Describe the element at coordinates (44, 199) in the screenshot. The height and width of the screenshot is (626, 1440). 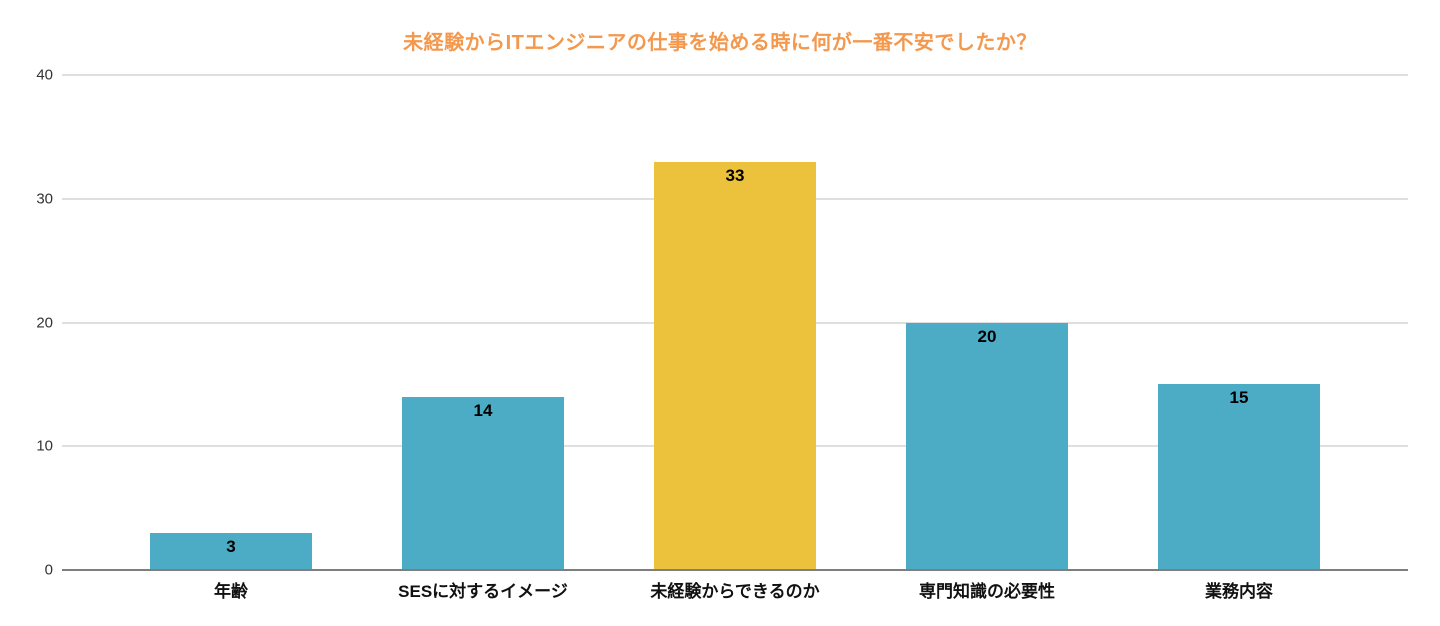
I see `y-tick-label: 30` at that location.